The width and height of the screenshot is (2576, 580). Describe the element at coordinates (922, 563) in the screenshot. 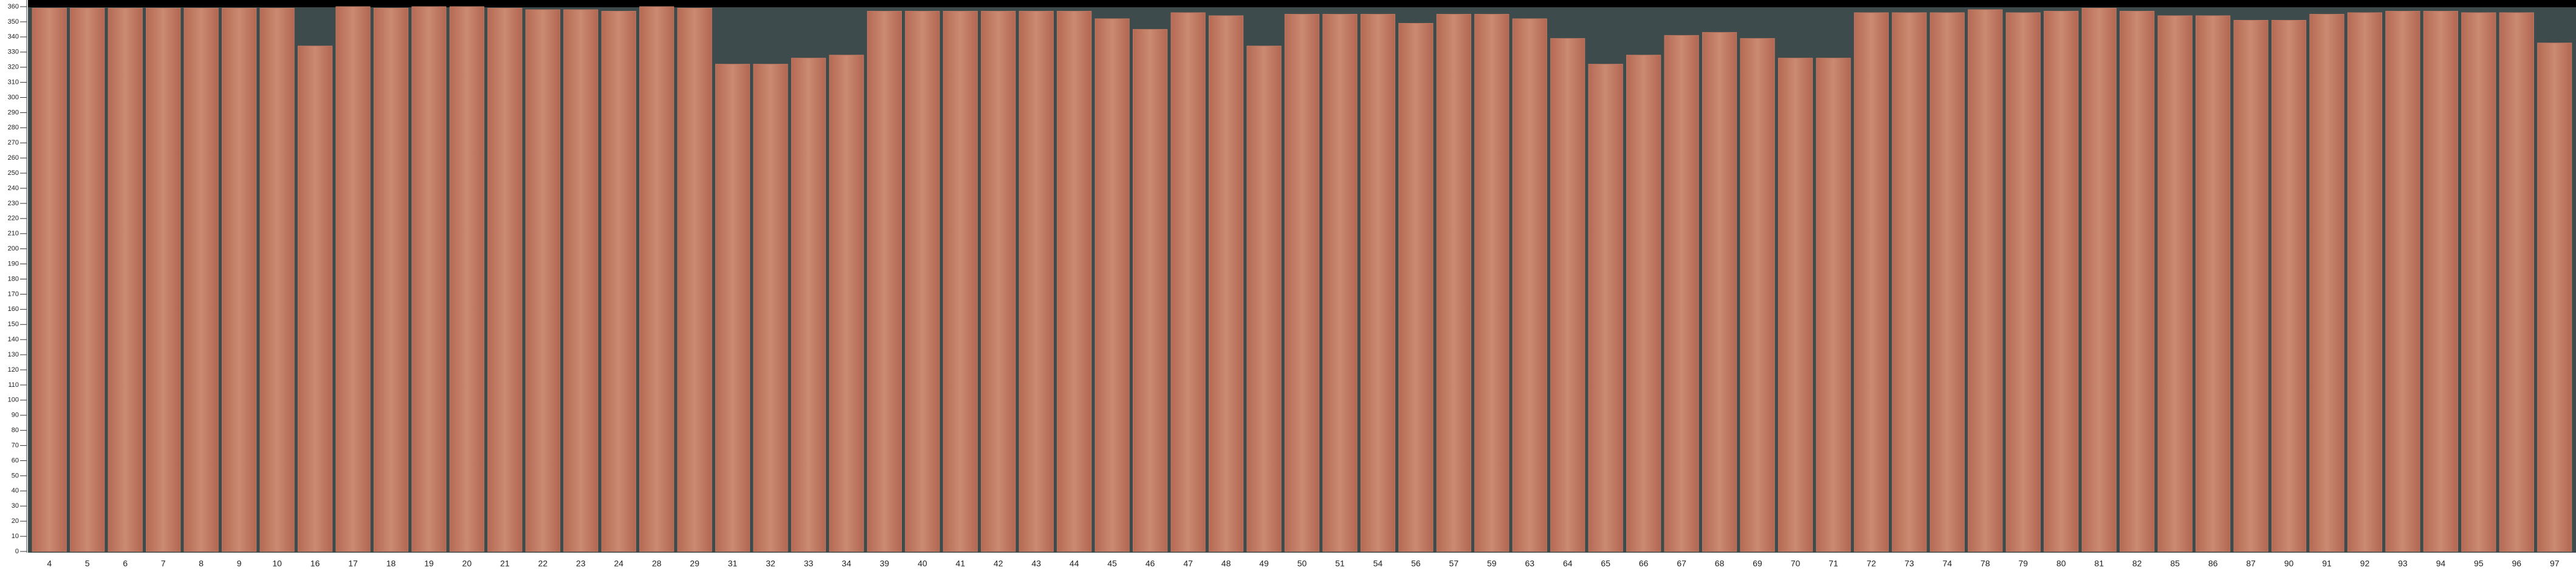

I see `x-tick-label: 40` at that location.